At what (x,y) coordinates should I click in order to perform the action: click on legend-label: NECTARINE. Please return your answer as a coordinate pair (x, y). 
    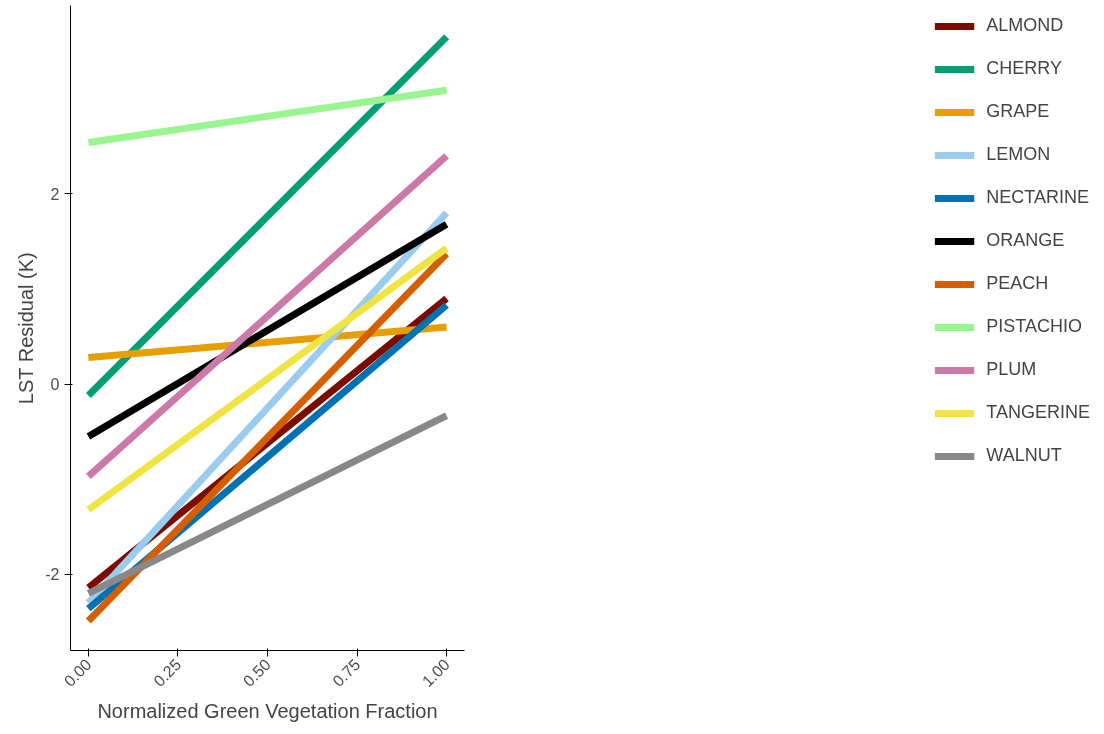
    Looking at the image, I should click on (1037, 197).